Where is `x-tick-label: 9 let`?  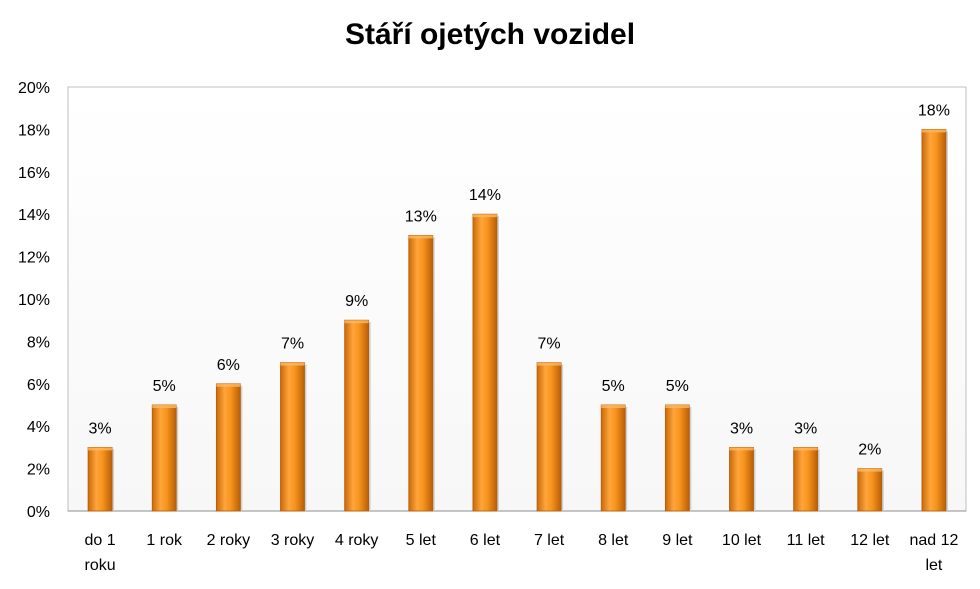
x-tick-label: 9 let is located at coordinates (677, 540).